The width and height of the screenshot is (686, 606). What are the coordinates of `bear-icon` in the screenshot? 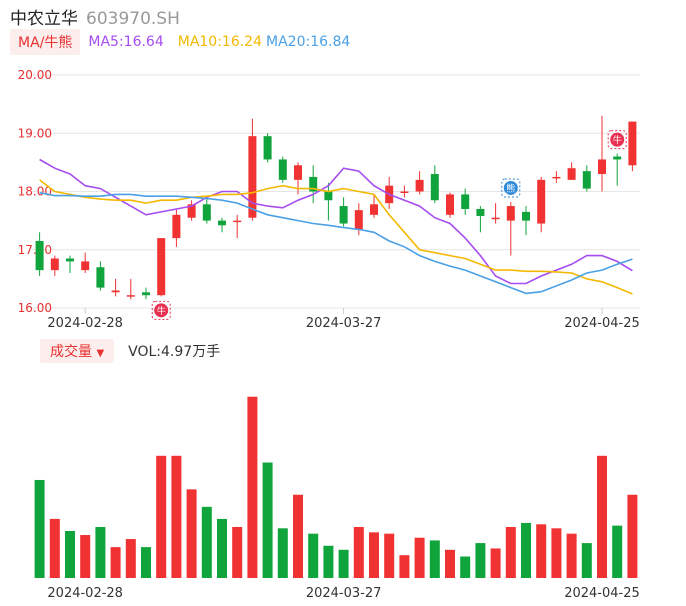 It's located at (510, 187).